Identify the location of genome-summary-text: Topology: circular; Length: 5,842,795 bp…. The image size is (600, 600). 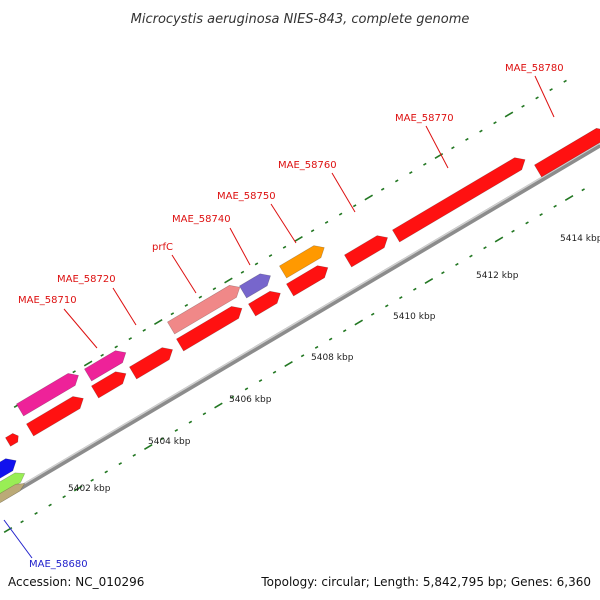
(425, 582).